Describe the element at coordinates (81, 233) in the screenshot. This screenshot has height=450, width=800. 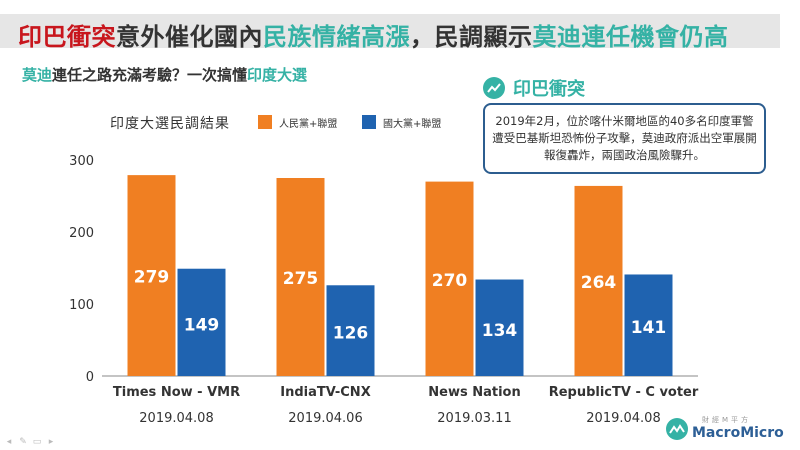
I see `y-tick-label: 200` at that location.